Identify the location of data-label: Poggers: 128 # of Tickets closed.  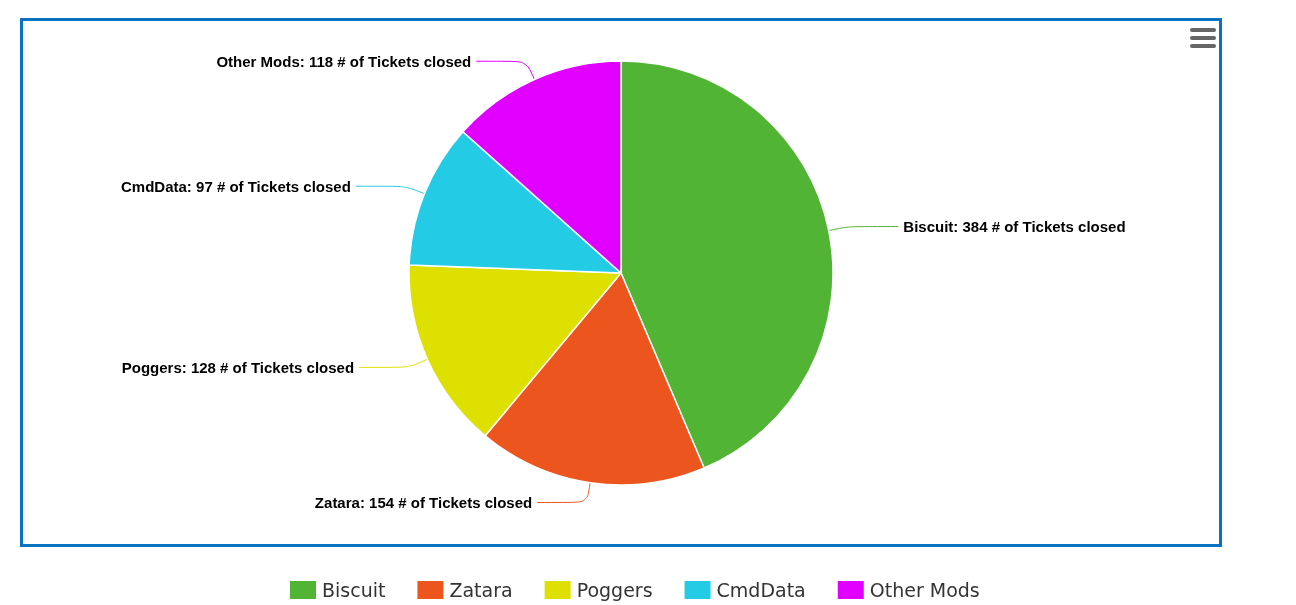
(238, 367).